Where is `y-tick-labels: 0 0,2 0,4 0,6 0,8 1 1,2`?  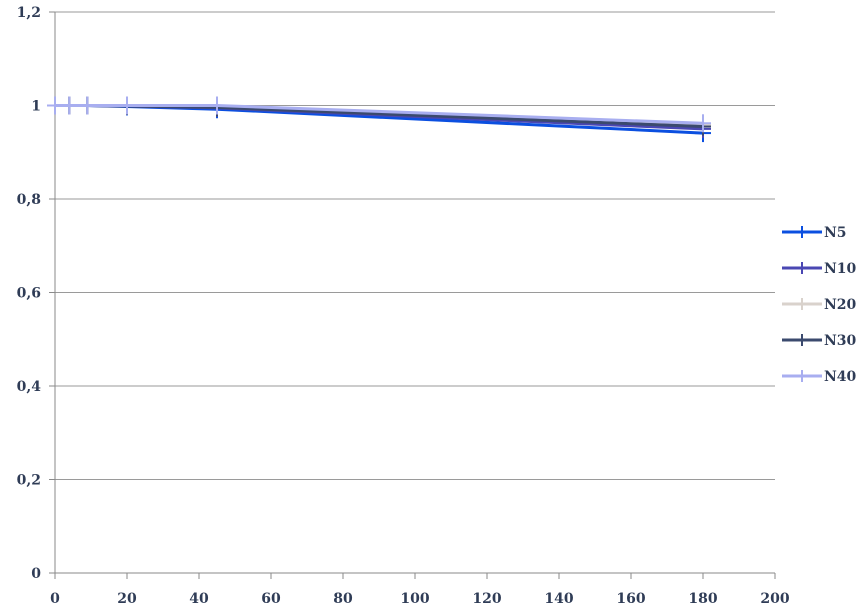
y-tick-labels: 0 0,2 0,4 0,6 0,8 1 1,2 is located at coordinates (29, 293).